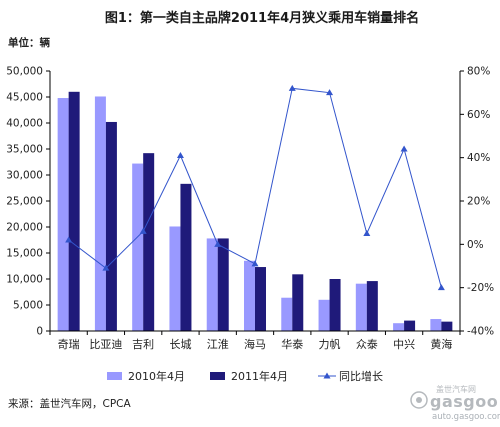 The image size is (500, 427). Describe the element at coordinates (478, 158) in the screenshot. I see `right-tick-label: 40%` at that location.